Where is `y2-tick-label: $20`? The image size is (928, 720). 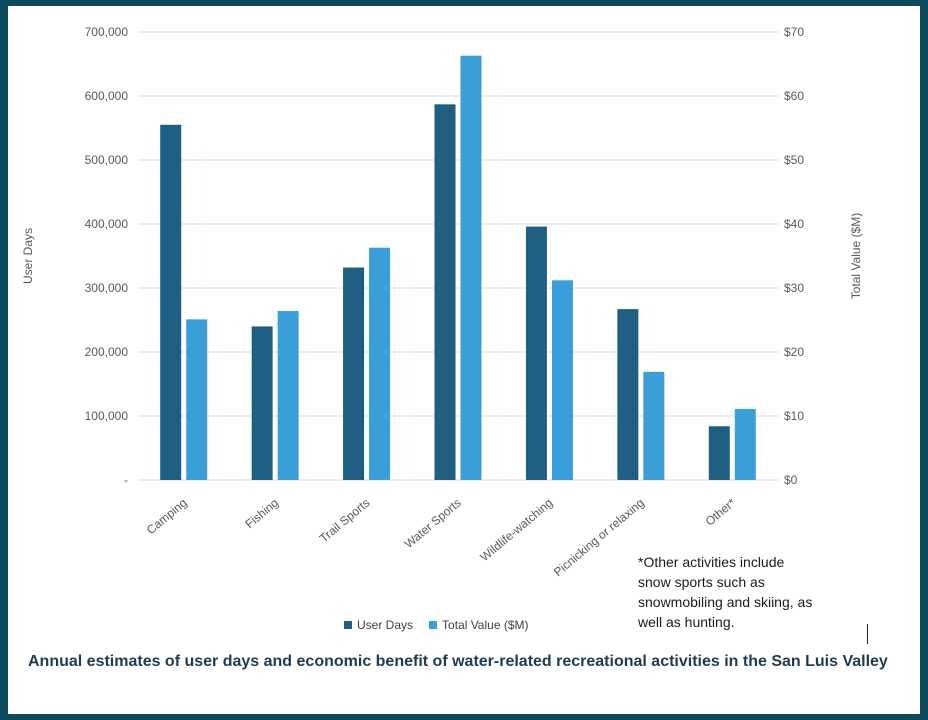 y2-tick-label: $20 is located at coordinates (794, 352).